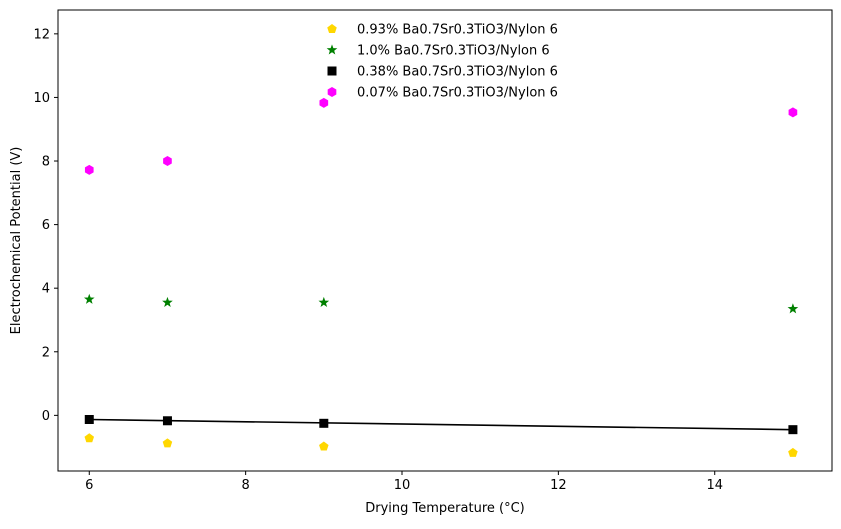 Image resolution: width=841 pixels, height=529 pixels. Describe the element at coordinates (445, 508) in the screenshot. I see `x-axis-label: Drying Temperature (°C)` at that location.